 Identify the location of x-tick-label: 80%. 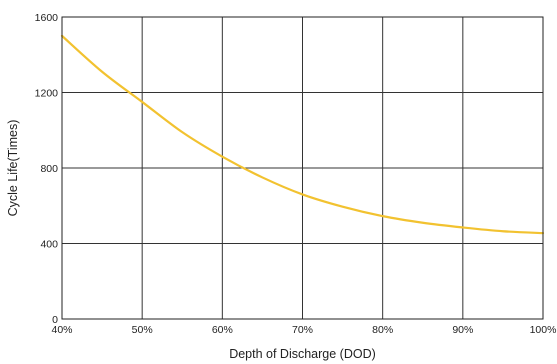
(382, 330).